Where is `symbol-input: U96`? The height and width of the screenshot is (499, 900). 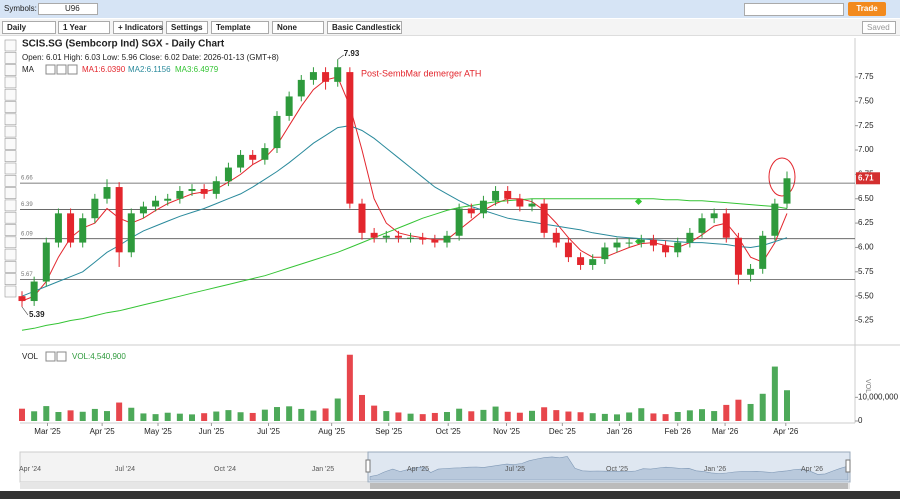
symbol-input: U96 is located at coordinates (68, 9).